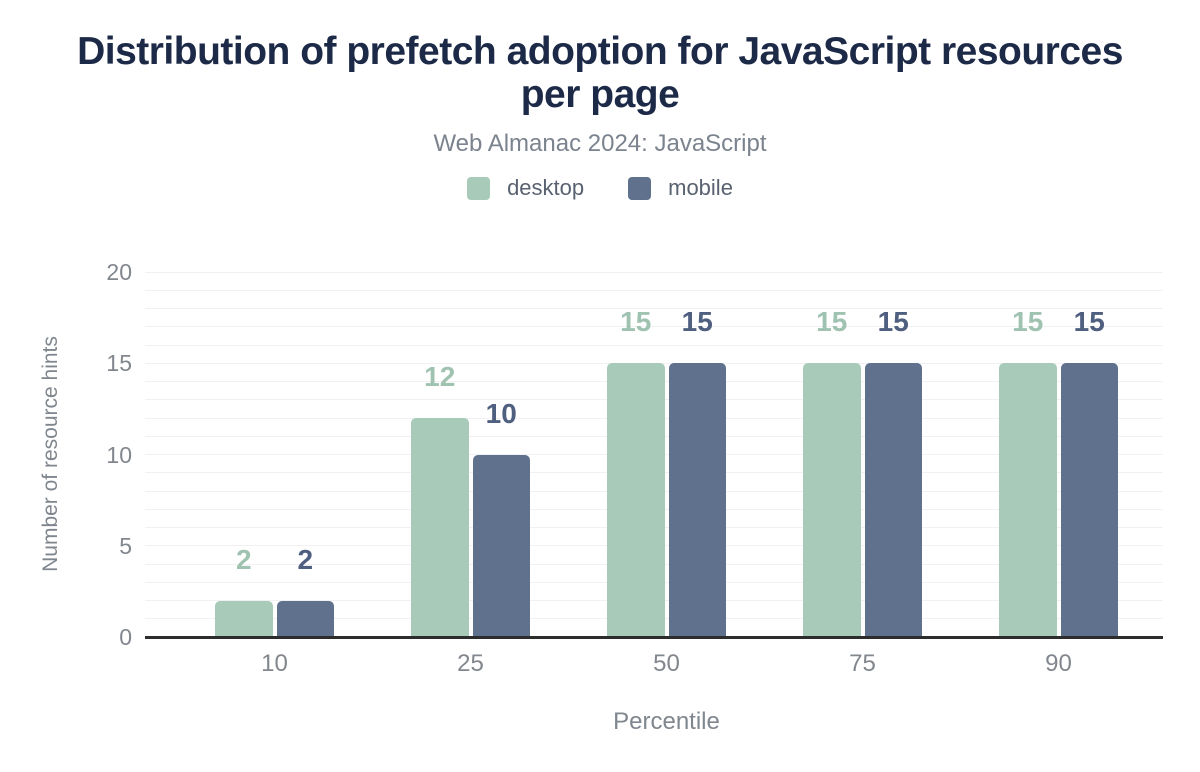  I want to click on bar-col-mobile-25: 10, so click(501, 517).